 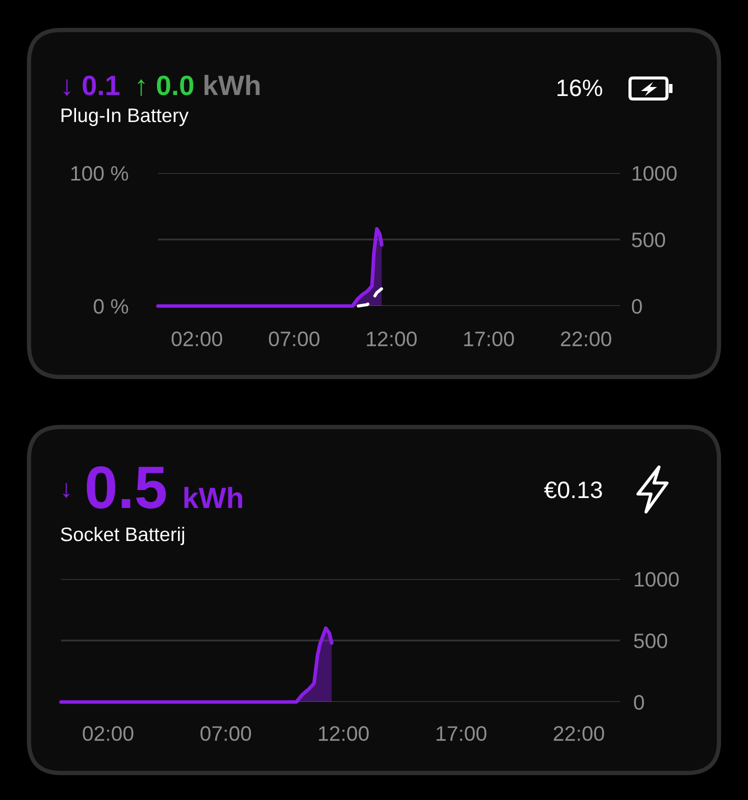 What do you see at coordinates (126, 487) in the screenshot?
I see `text: 0.5` at bounding box center [126, 487].